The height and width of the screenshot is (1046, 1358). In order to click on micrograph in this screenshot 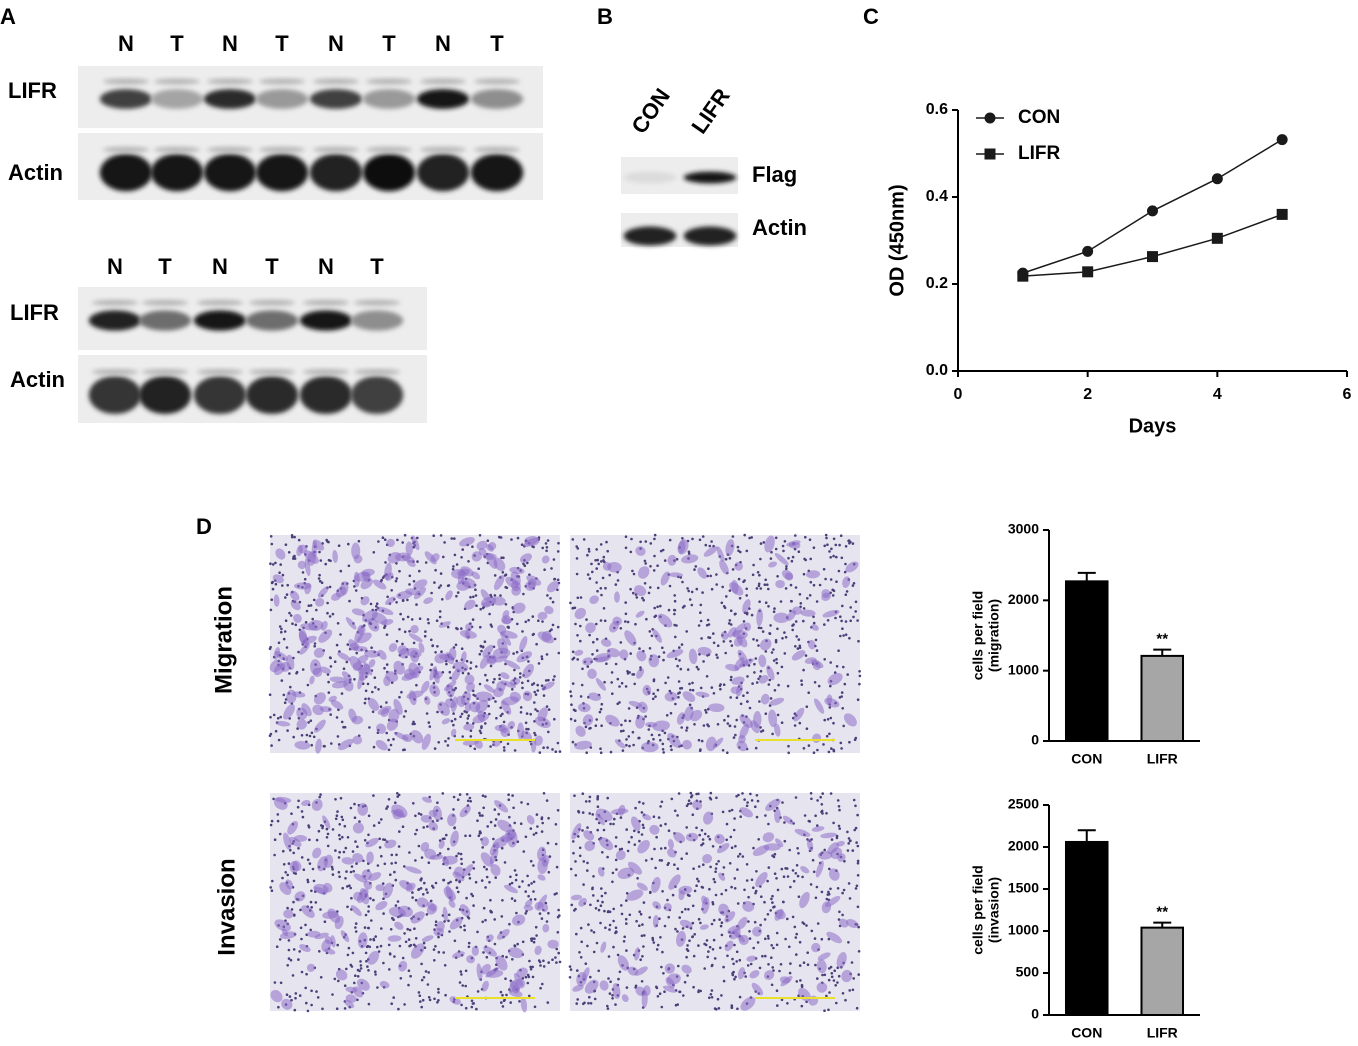, I will do `click(415, 902)`.